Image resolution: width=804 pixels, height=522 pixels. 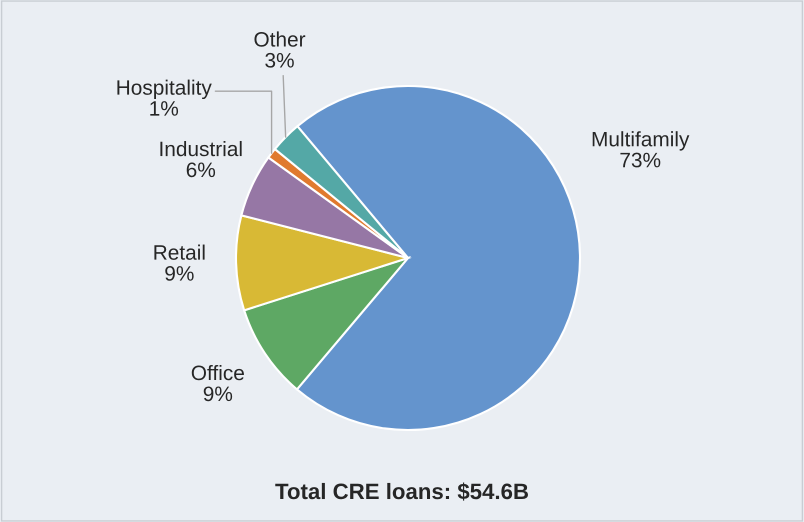 What do you see at coordinates (641, 141) in the screenshot?
I see `slice-label: Multifamily` at bounding box center [641, 141].